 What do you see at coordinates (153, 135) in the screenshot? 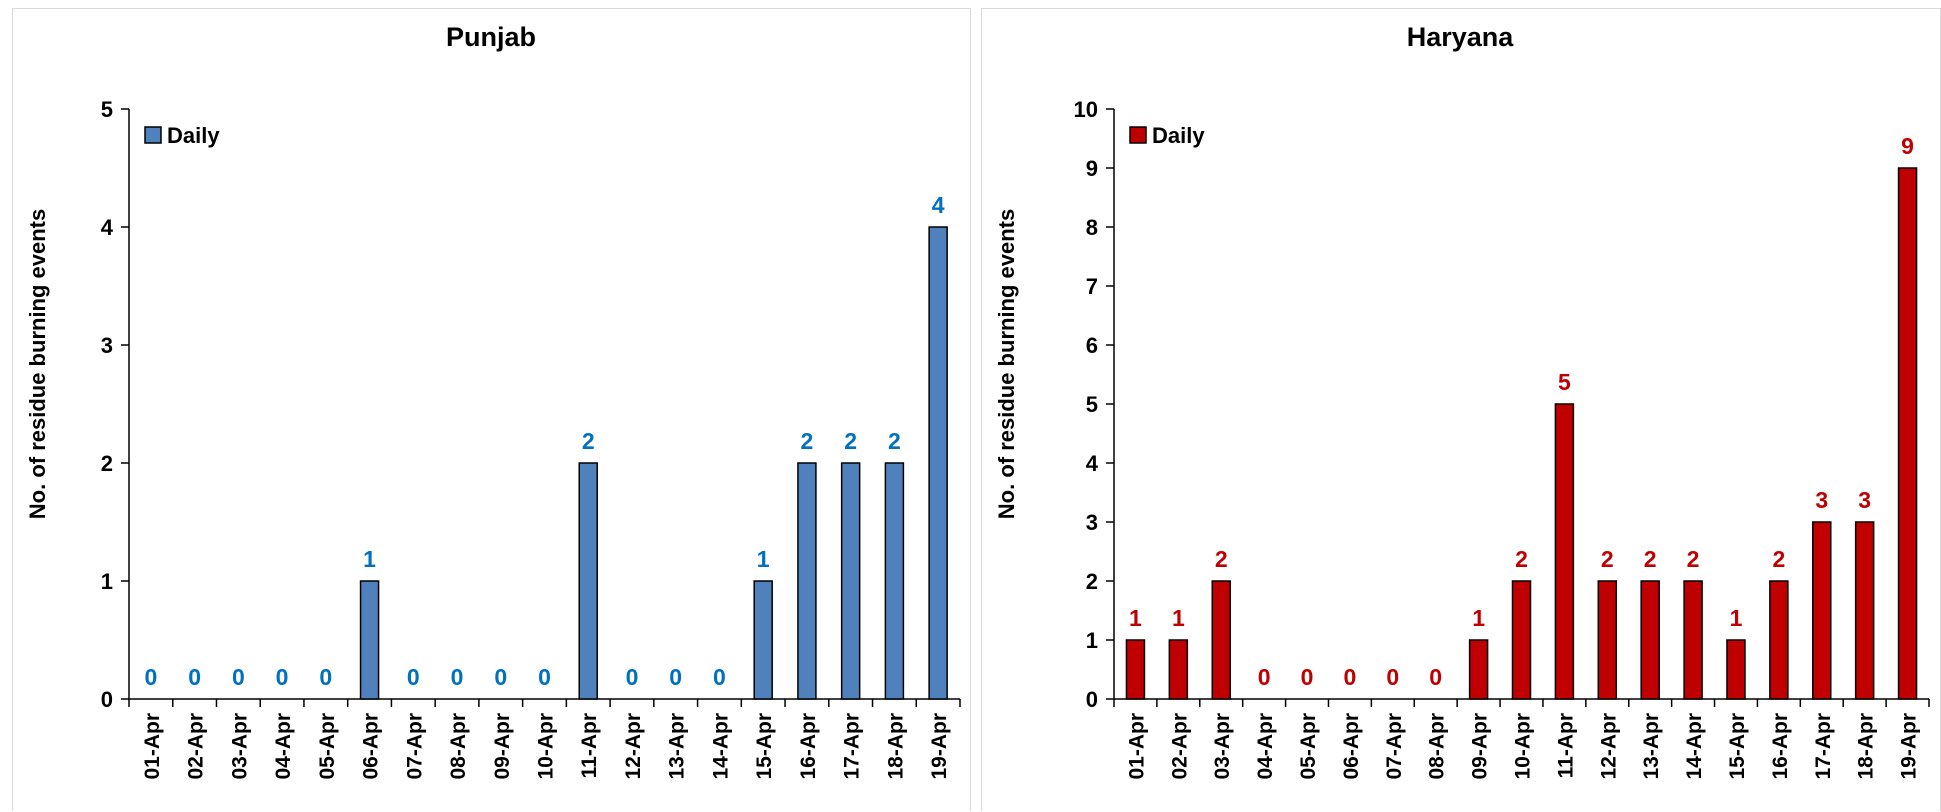
I see `legend-swatch` at bounding box center [153, 135].